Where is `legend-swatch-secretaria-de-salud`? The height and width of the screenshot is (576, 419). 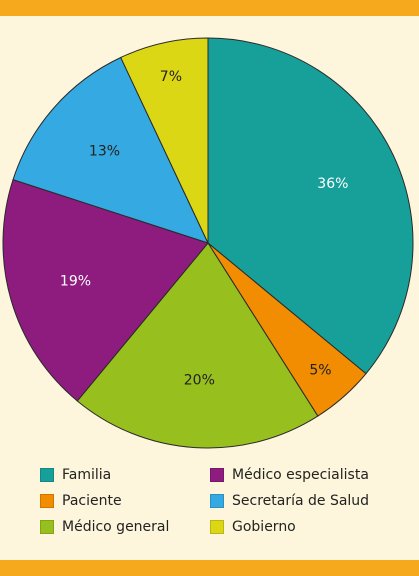 legend-swatch-secretaria-de-salud is located at coordinates (217, 501).